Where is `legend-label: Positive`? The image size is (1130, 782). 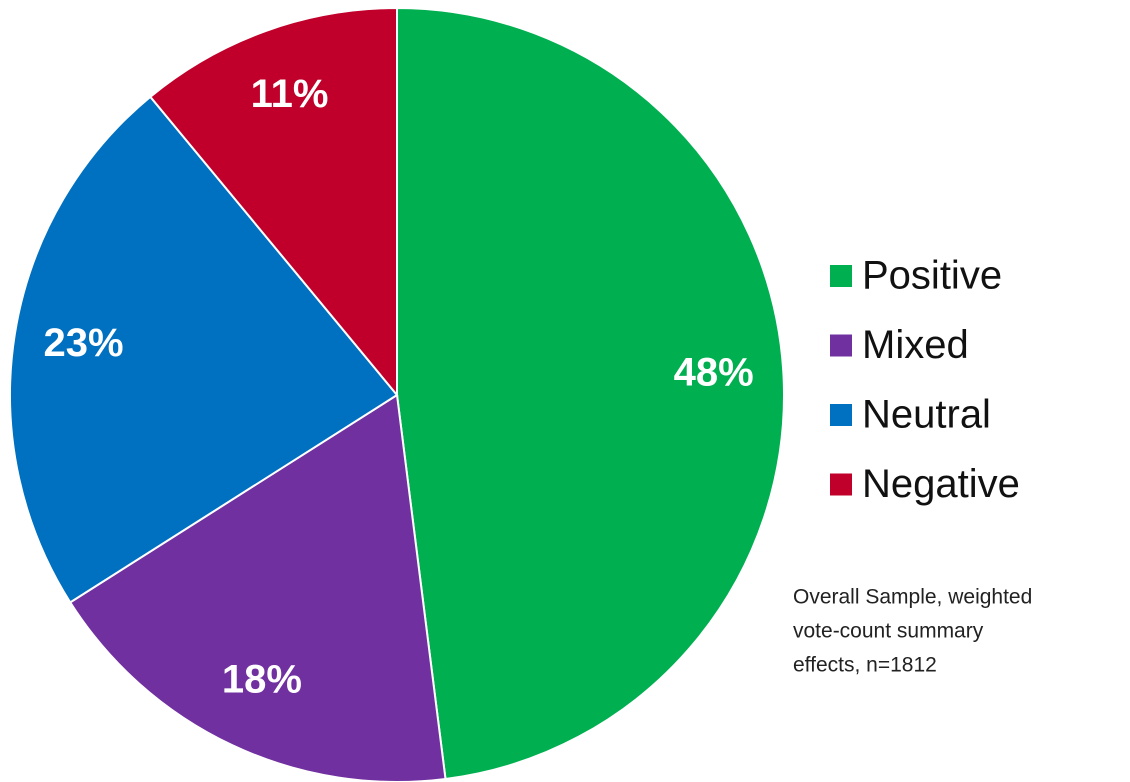 legend-label: Positive is located at coordinates (932, 276).